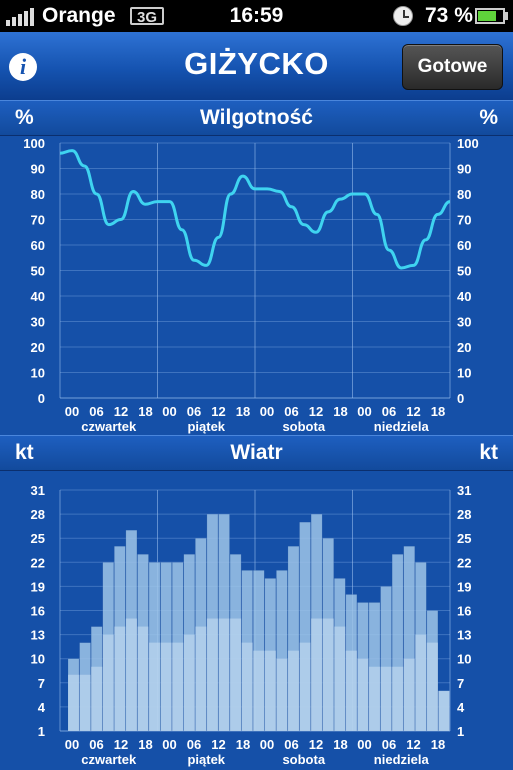 The image size is (513, 770). Describe the element at coordinates (147, 16) in the screenshot. I see `network-type-badge: 3G` at that location.